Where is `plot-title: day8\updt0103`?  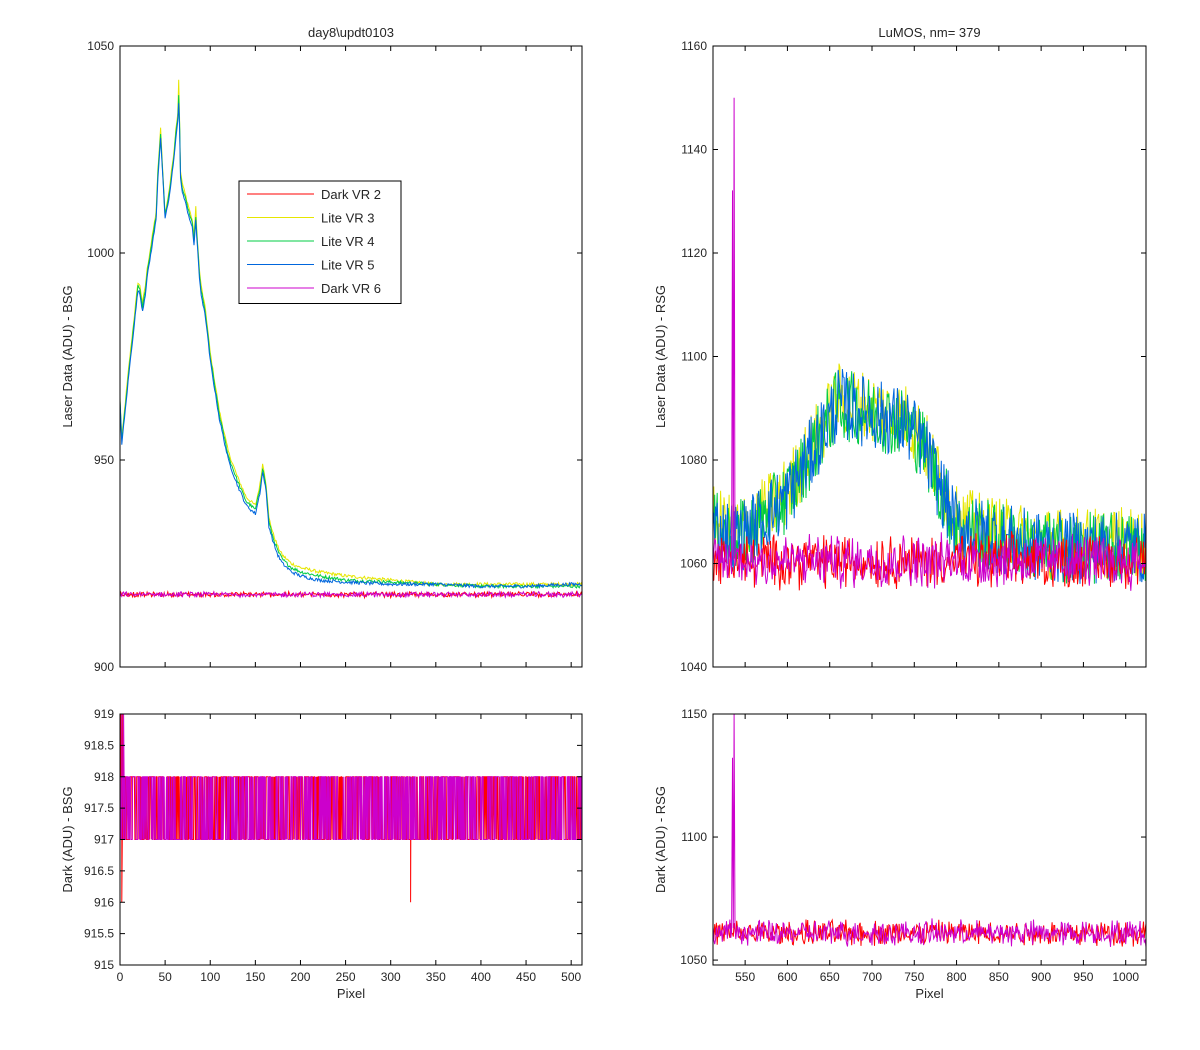
plot-title: day8\updt0103 is located at coordinates (351, 32).